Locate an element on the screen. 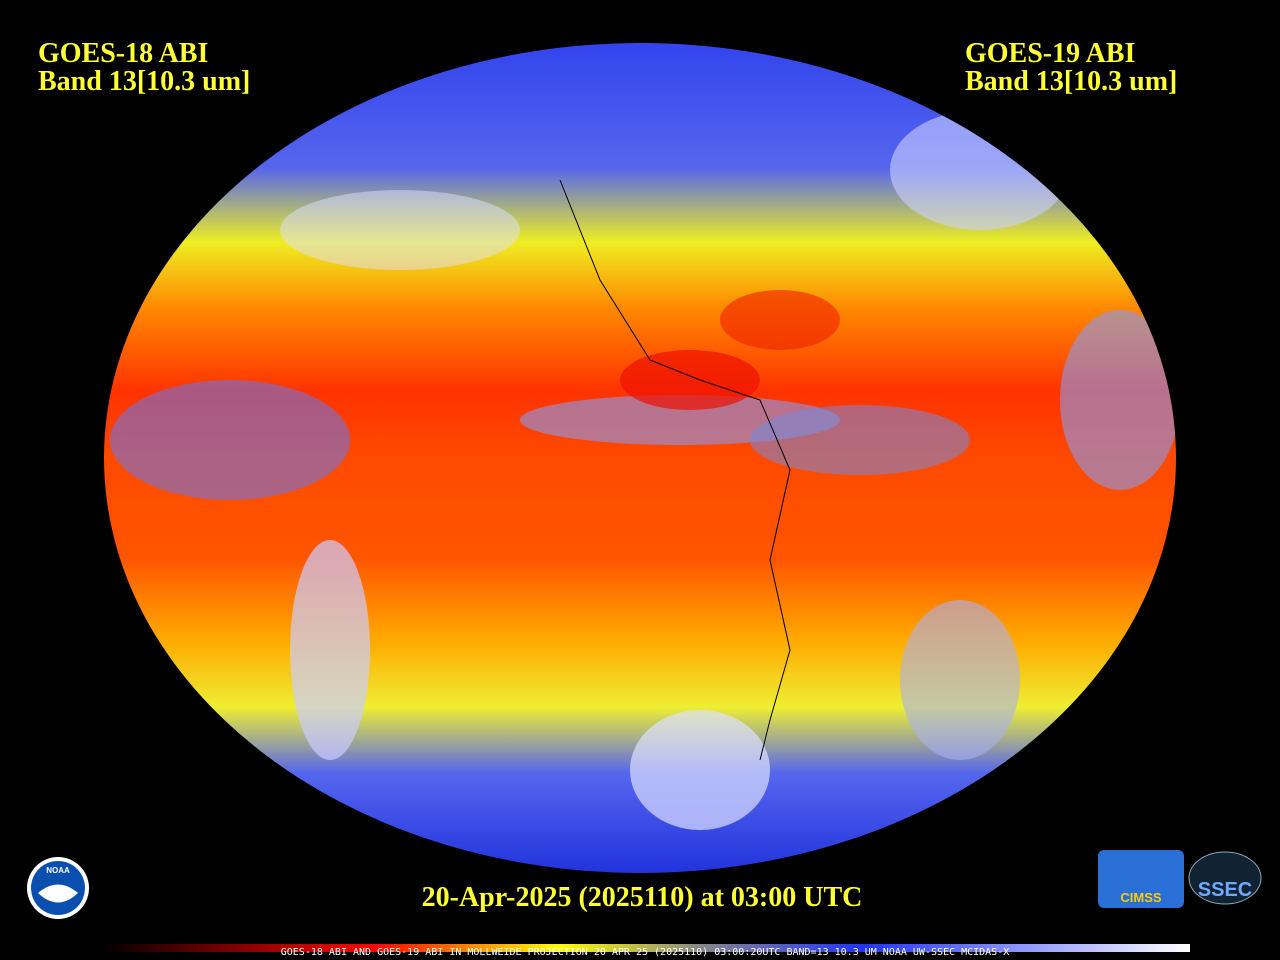 This screenshot has height=960, width=1280. cimss-label: CIMSS is located at coordinates (1141, 897).